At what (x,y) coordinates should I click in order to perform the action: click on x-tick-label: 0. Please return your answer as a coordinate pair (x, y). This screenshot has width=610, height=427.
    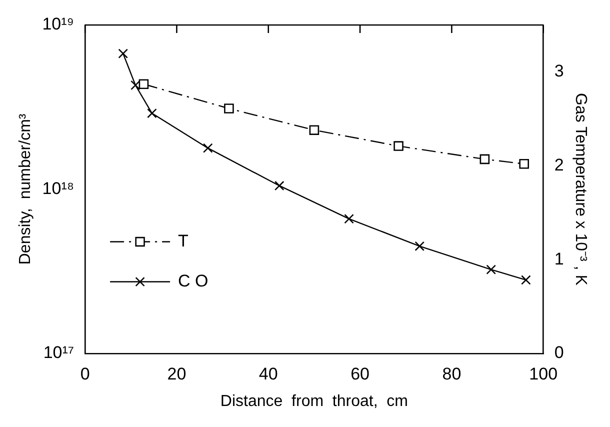
    Looking at the image, I should click on (85, 374).